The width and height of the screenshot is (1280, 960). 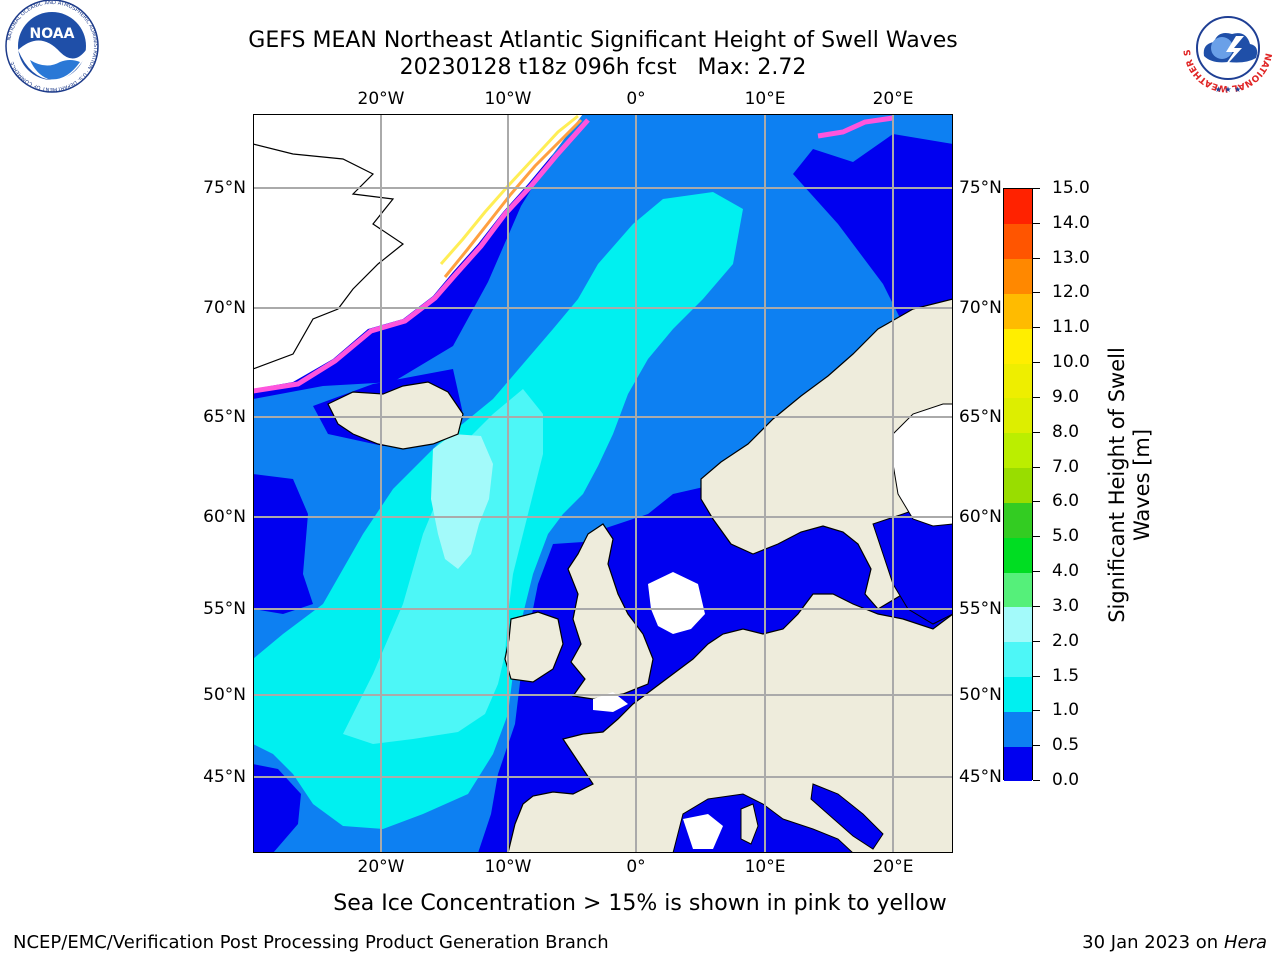 What do you see at coordinates (1066, 536) in the screenshot?
I see `colorbar-tick-label: 5.0` at bounding box center [1066, 536].